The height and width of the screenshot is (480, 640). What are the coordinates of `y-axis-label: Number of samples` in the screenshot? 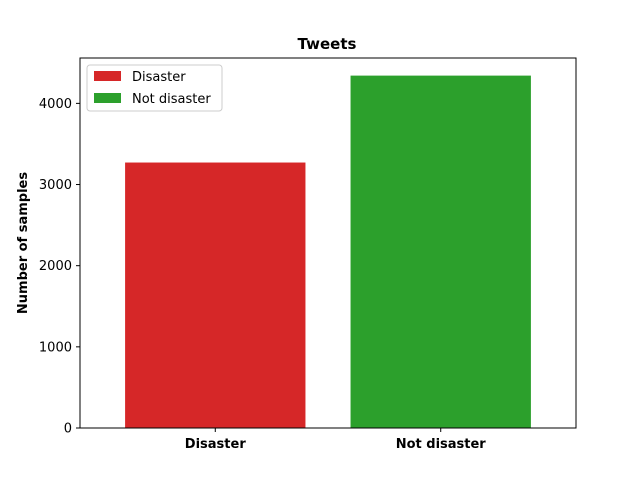 It's located at (23, 243).